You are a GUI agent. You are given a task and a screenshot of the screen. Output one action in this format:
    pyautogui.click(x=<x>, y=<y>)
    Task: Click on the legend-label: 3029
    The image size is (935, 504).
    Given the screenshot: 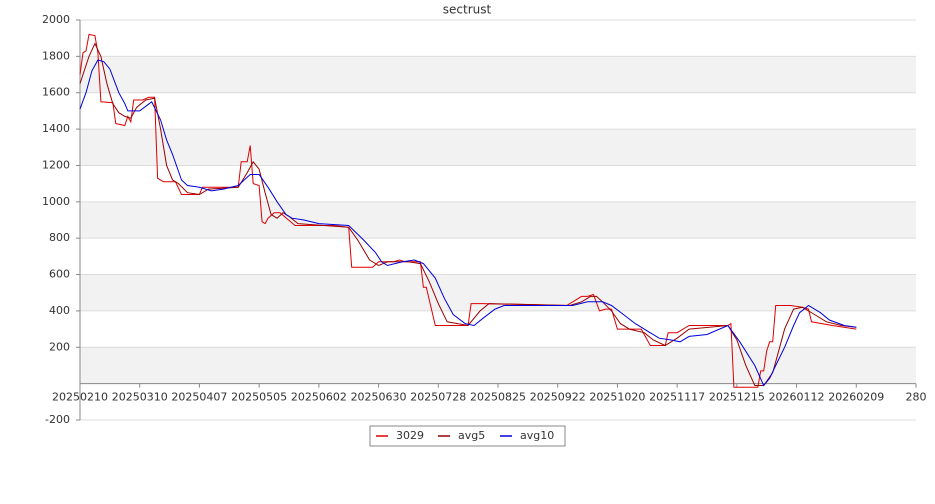 What is the action you would take?
    pyautogui.click(x=410, y=435)
    